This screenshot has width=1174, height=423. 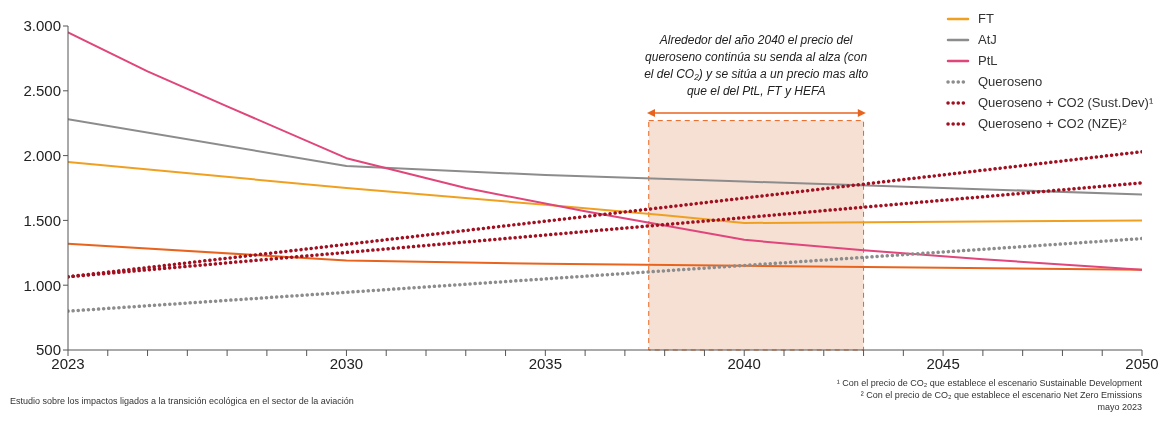 What do you see at coordinates (42, 26) in the screenshot?
I see `y-tick-label: 3.000` at bounding box center [42, 26].